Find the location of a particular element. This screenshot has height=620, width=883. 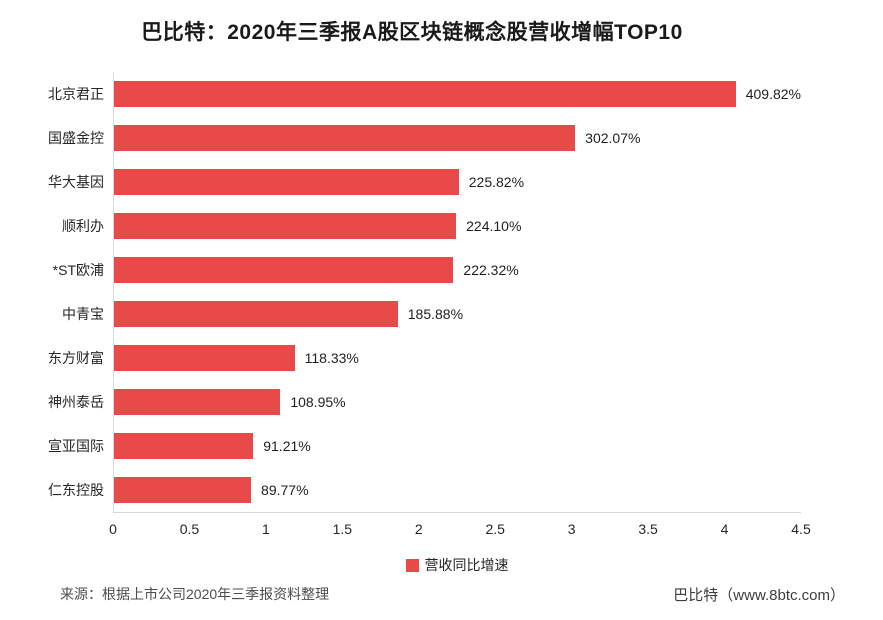

bar-row: 神州泰岳 108.95% is located at coordinates (424, 402).